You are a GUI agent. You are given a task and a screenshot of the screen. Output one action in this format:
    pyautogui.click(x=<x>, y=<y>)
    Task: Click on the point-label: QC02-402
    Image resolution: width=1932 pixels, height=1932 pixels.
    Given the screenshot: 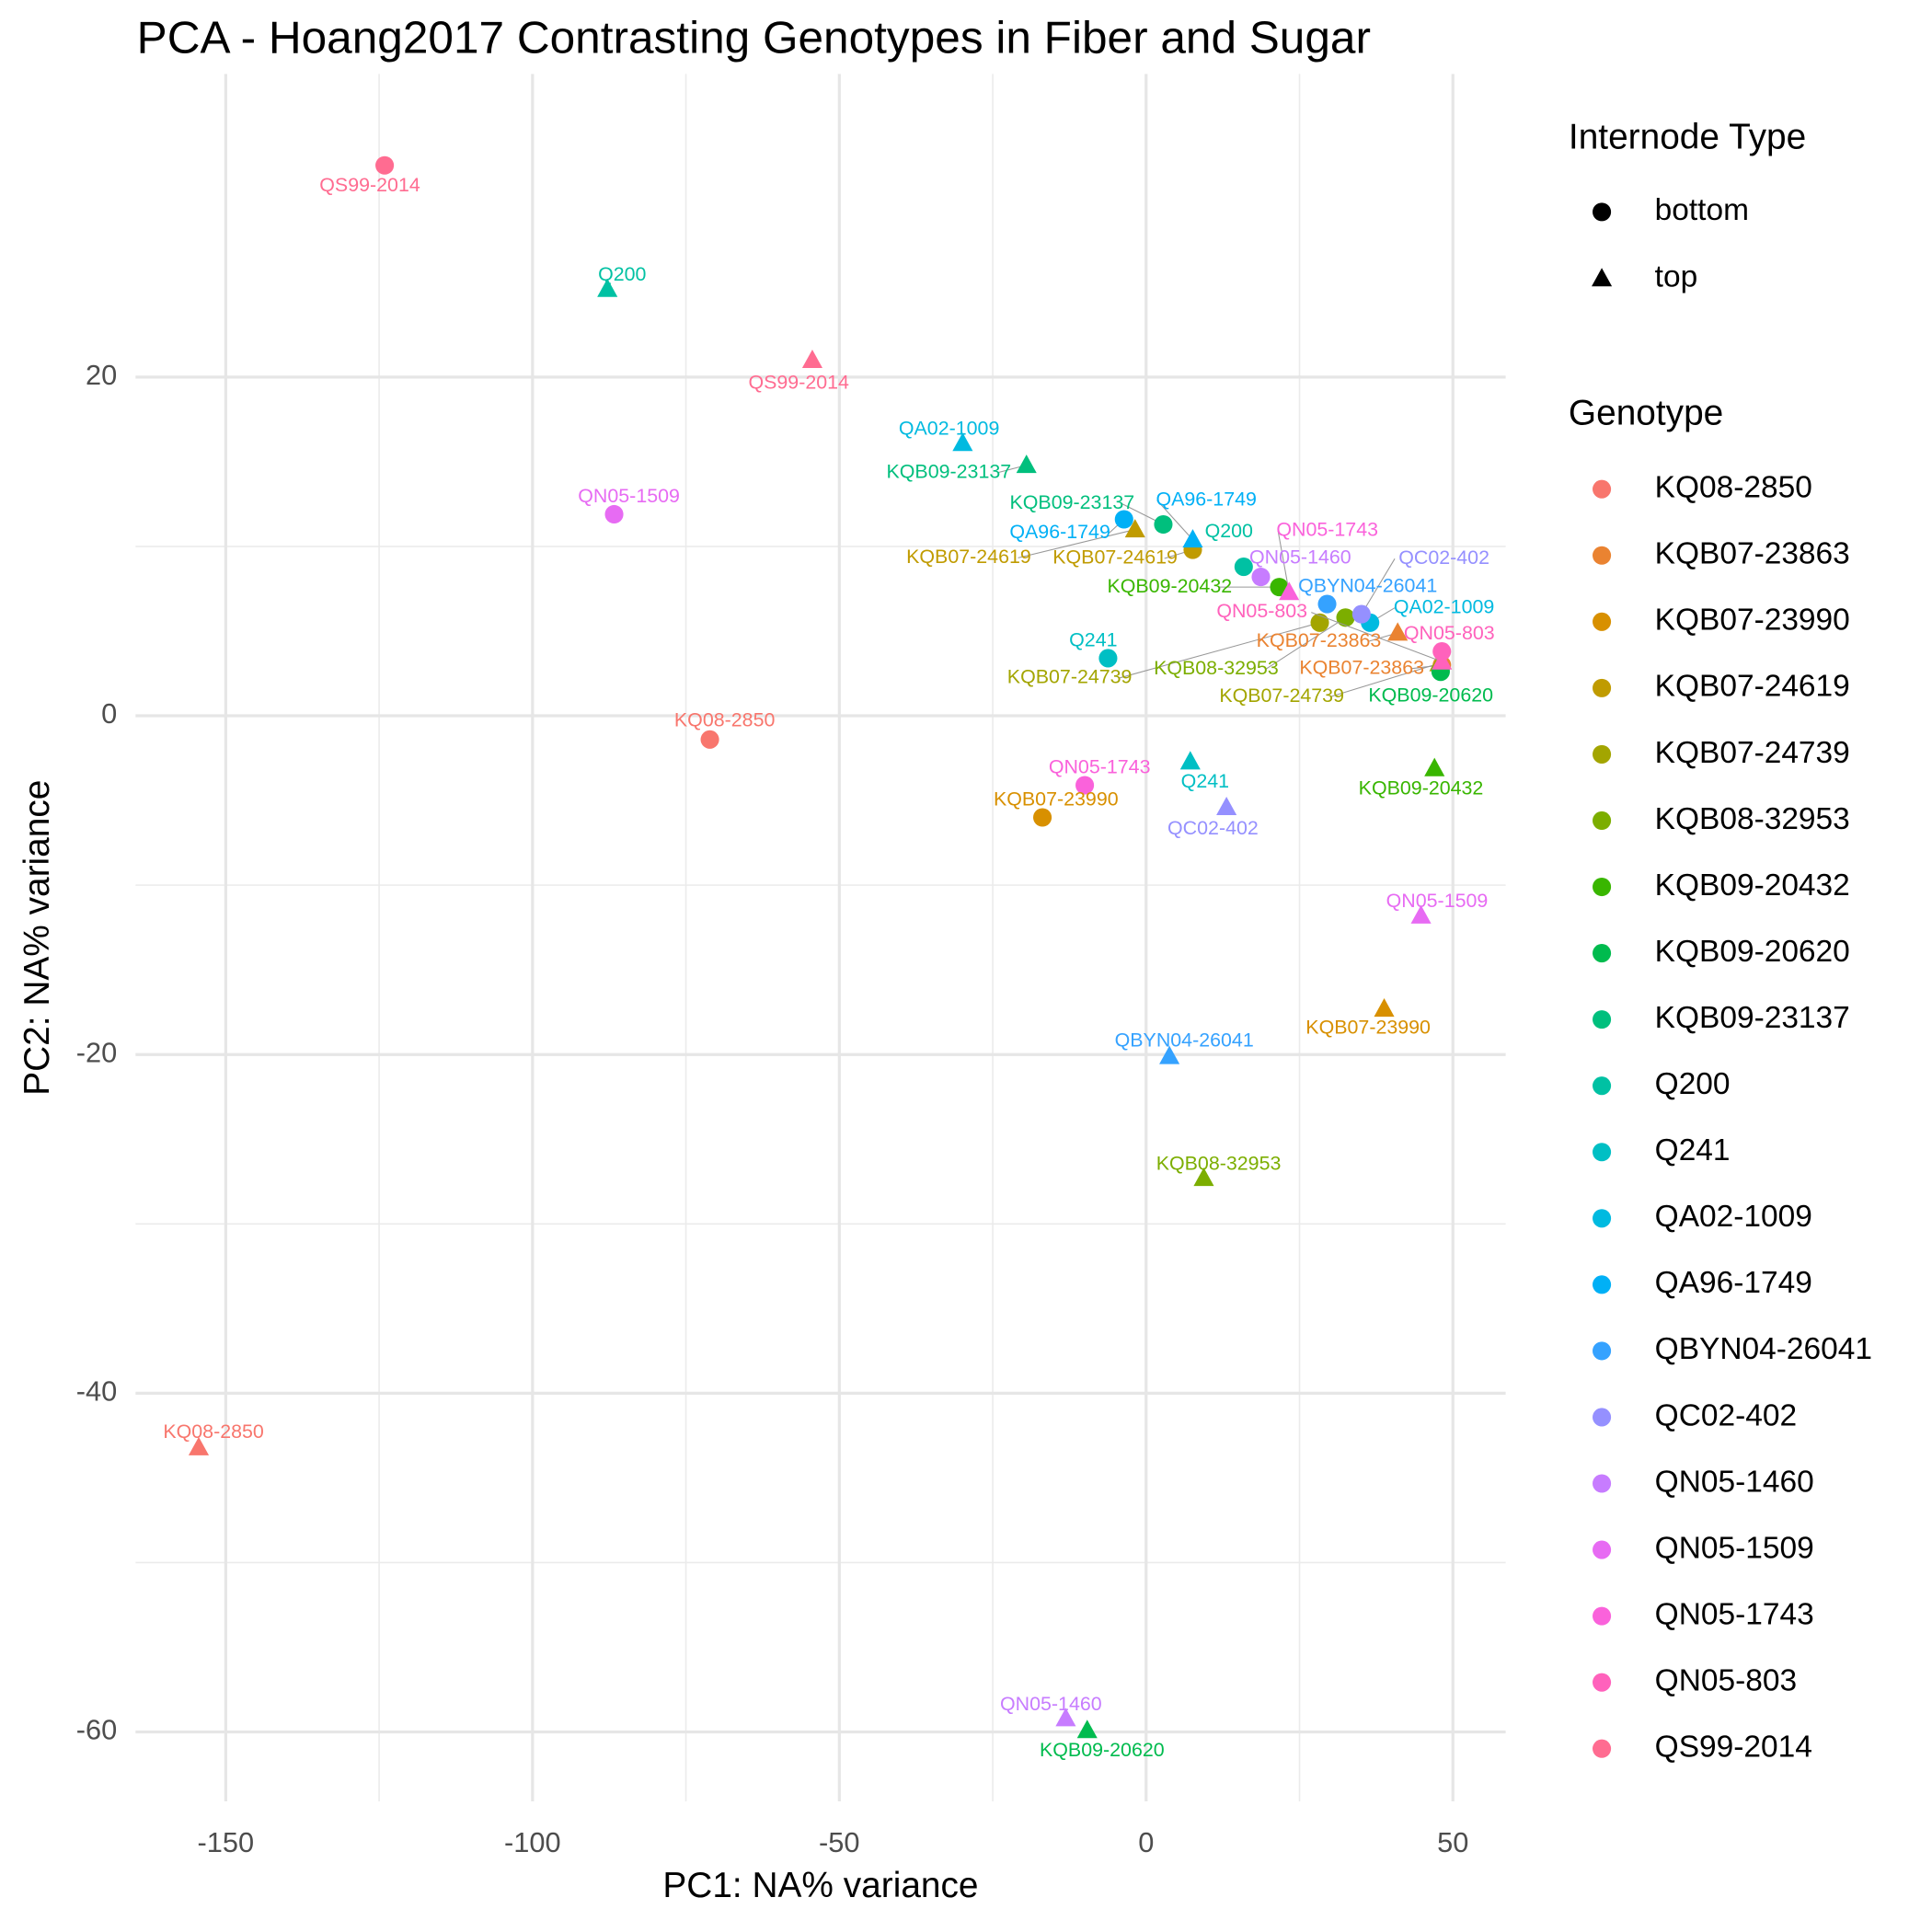 What is the action you would take?
    pyautogui.click(x=1443, y=557)
    